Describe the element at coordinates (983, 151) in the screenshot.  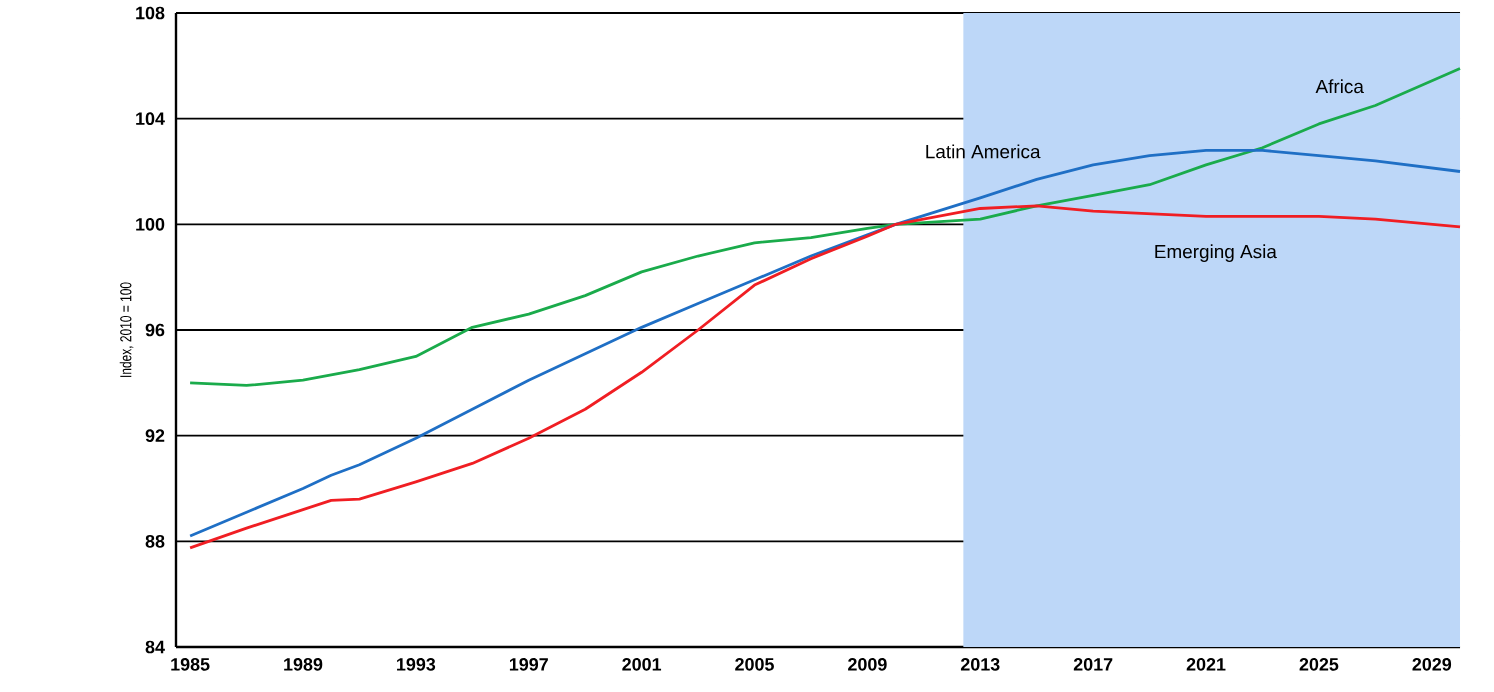
I see `series-label: Latin America` at that location.